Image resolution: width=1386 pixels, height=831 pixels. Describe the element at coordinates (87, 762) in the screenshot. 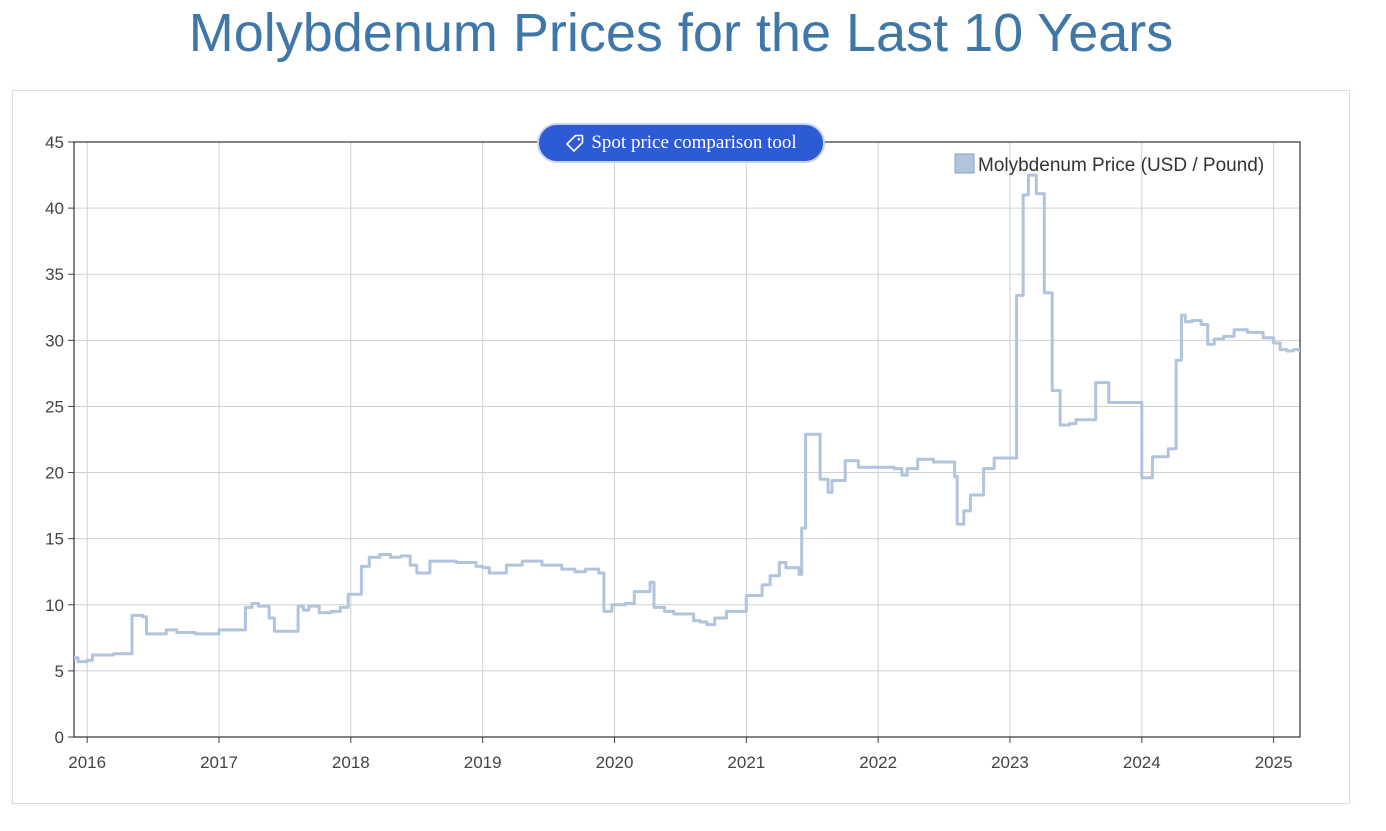

I see `x-tick-label: 2016` at that location.